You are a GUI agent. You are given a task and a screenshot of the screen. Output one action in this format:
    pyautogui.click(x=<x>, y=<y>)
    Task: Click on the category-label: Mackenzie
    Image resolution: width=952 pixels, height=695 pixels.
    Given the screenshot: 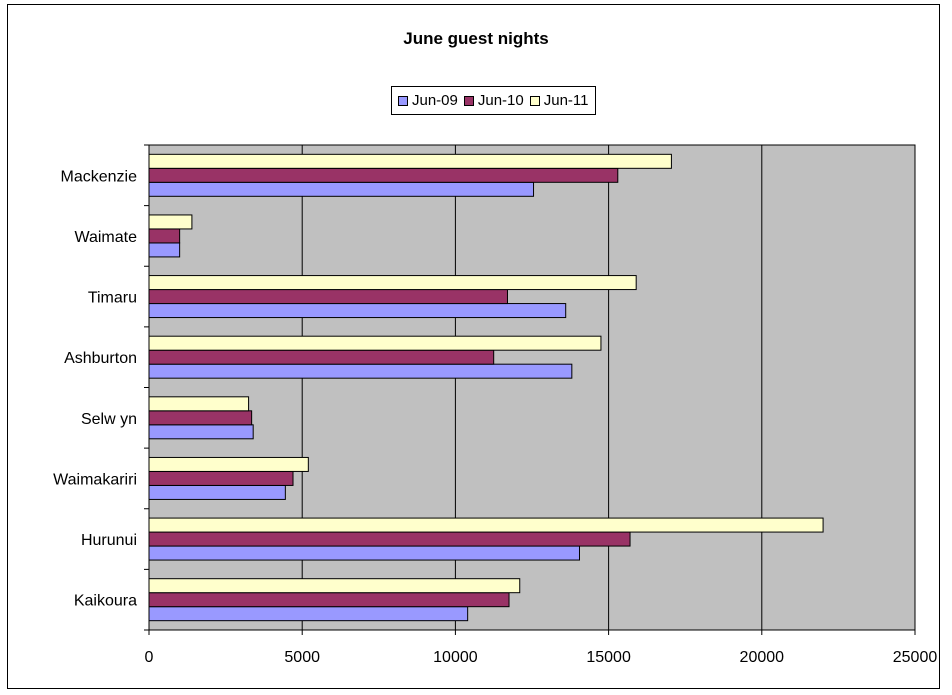 What is the action you would take?
    pyautogui.click(x=99, y=176)
    